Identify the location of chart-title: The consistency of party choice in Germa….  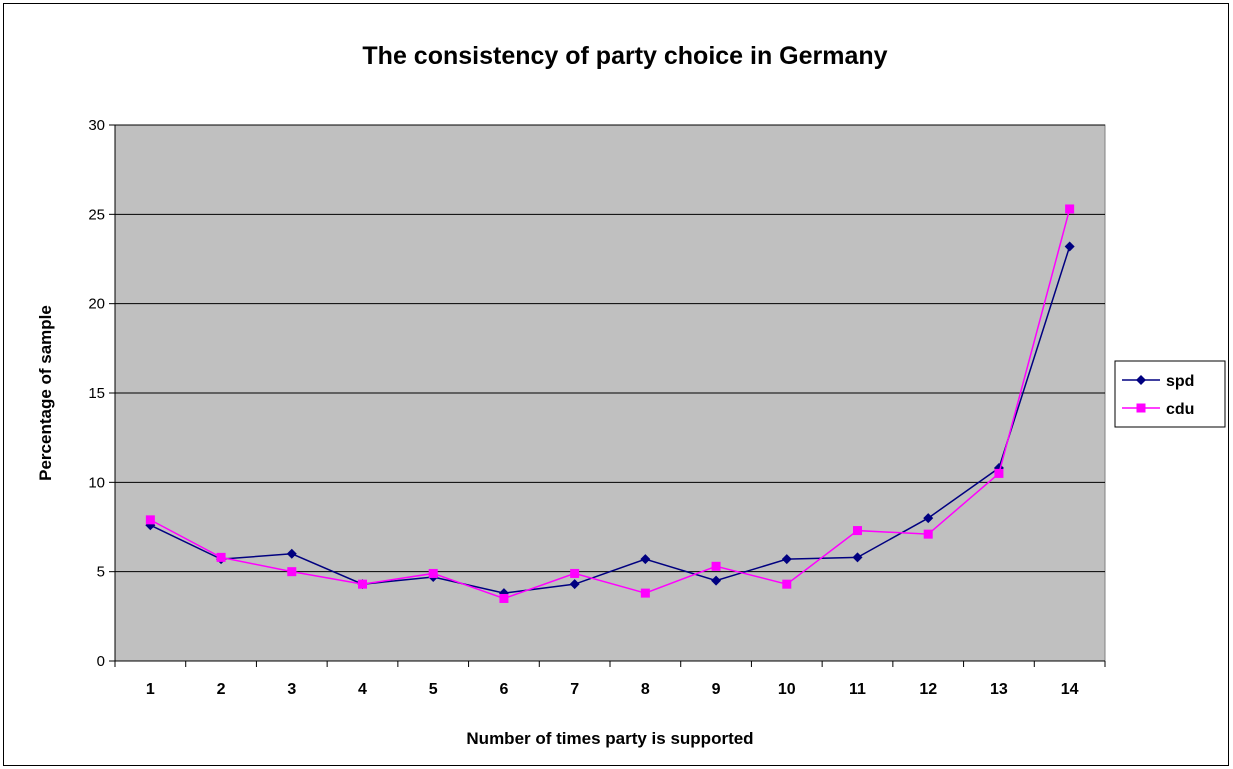
(624, 56).